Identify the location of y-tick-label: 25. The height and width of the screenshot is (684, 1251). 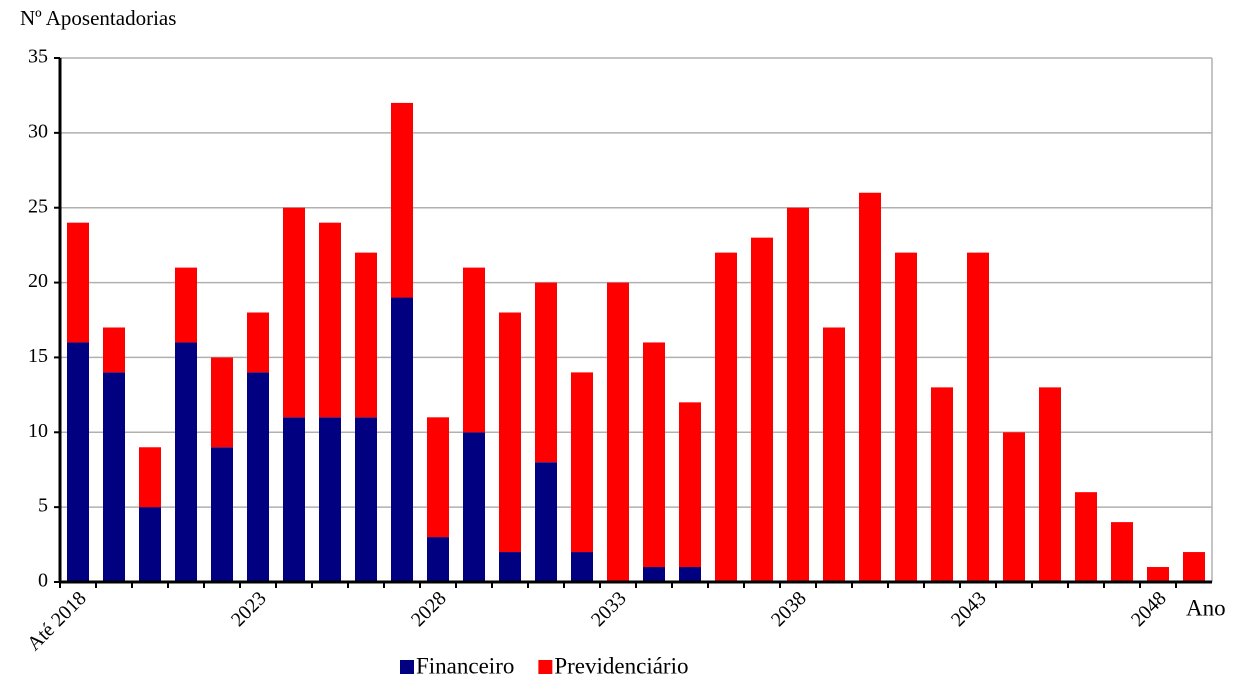
(38, 206).